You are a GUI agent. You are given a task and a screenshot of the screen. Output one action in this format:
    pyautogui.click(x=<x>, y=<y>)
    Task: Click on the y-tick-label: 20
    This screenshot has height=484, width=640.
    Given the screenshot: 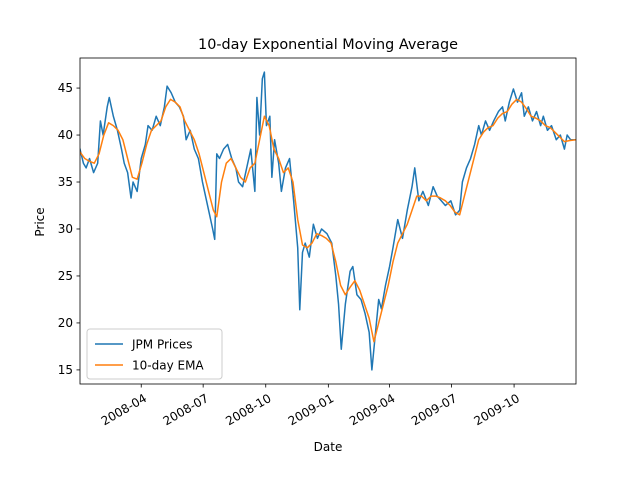 What is the action you would take?
    pyautogui.click(x=65, y=323)
    